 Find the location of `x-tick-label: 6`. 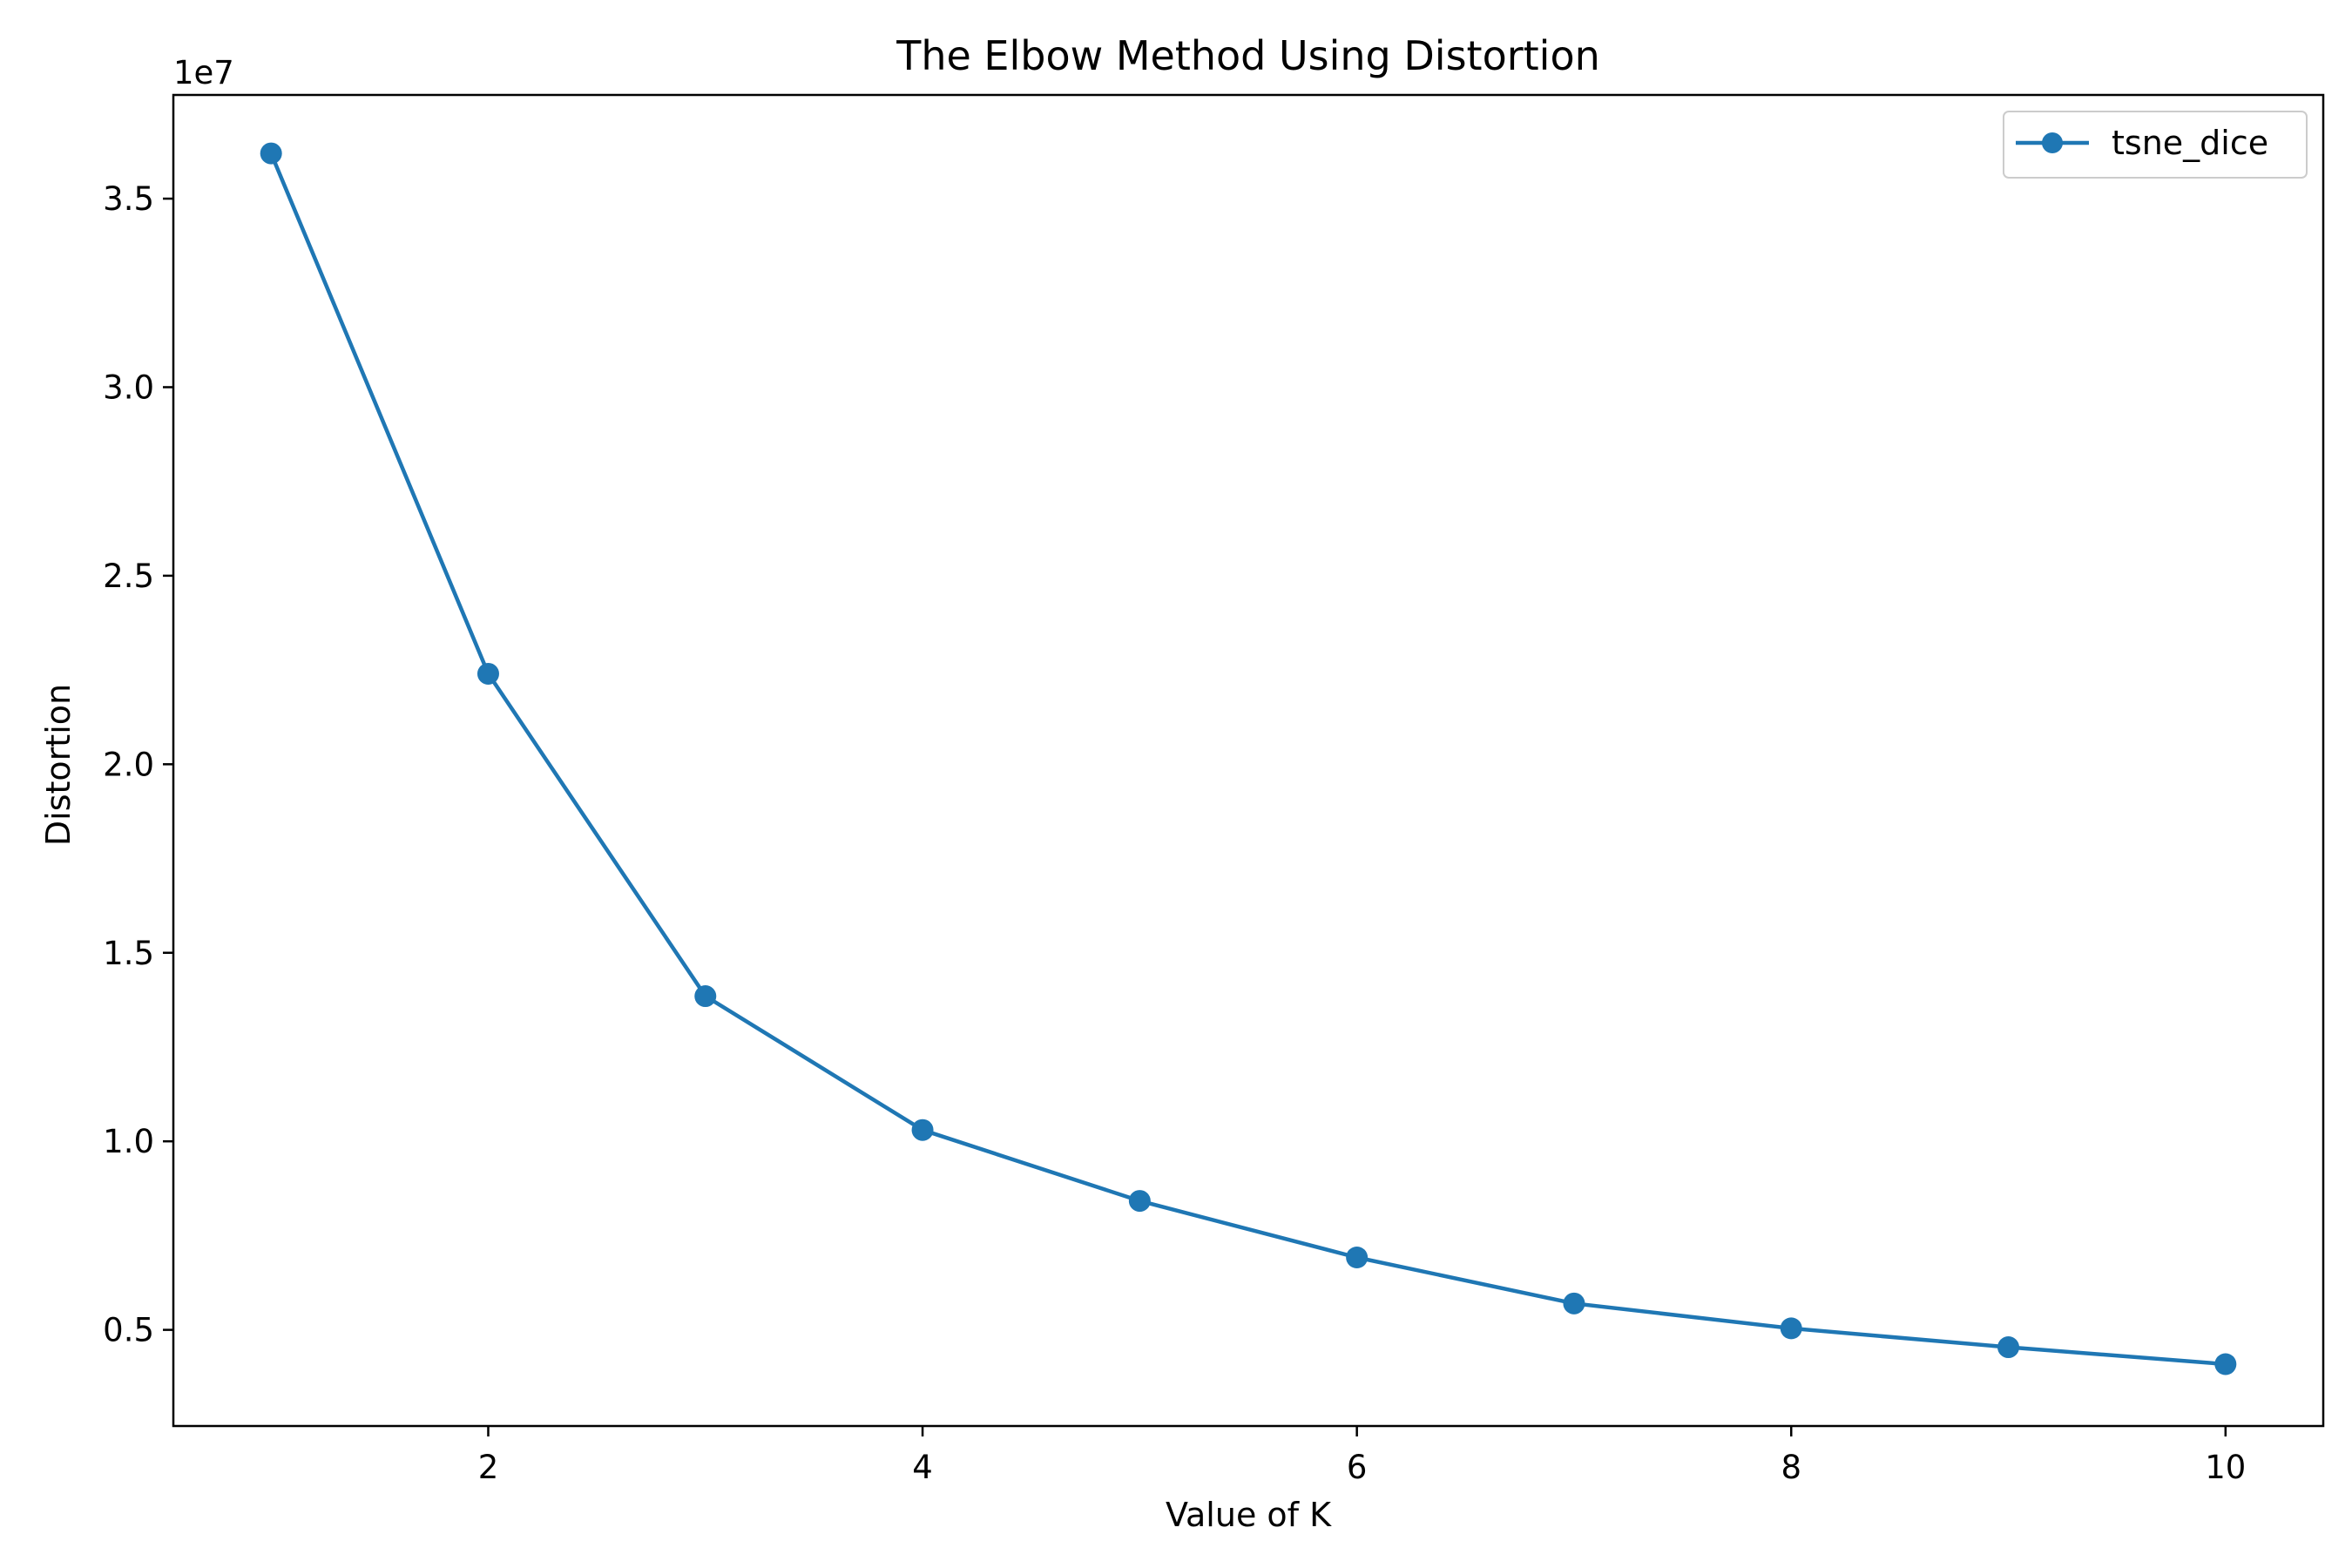

x-tick-label: 6 is located at coordinates (1358, 1467).